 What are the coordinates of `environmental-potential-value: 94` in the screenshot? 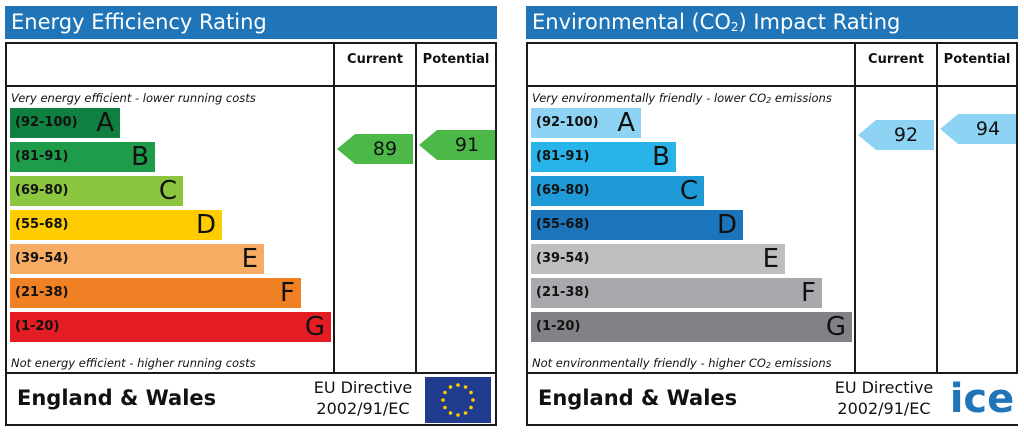 It's located at (988, 129).